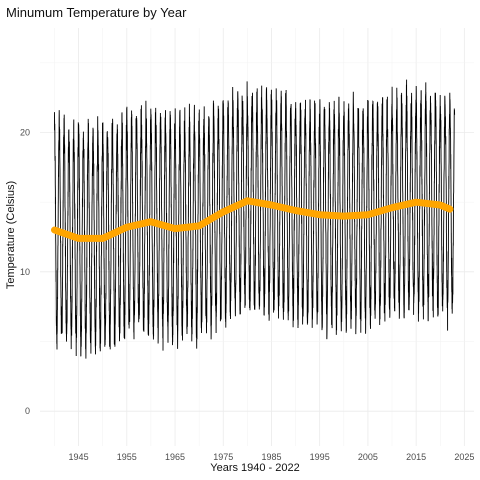 Image resolution: width=480 pixels, height=480 pixels. I want to click on x-axis-ticks: 1945 1955 1965 1975 1985 1995 2005 2015 2025, so click(272, 457).